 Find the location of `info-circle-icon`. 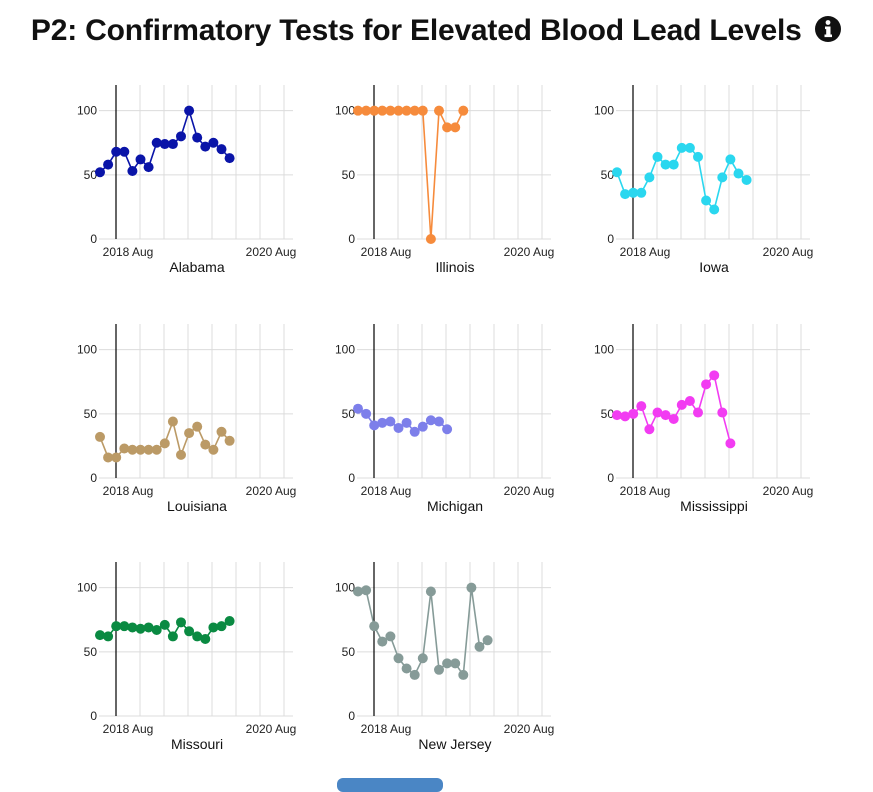

info-circle-icon is located at coordinates (828, 29).